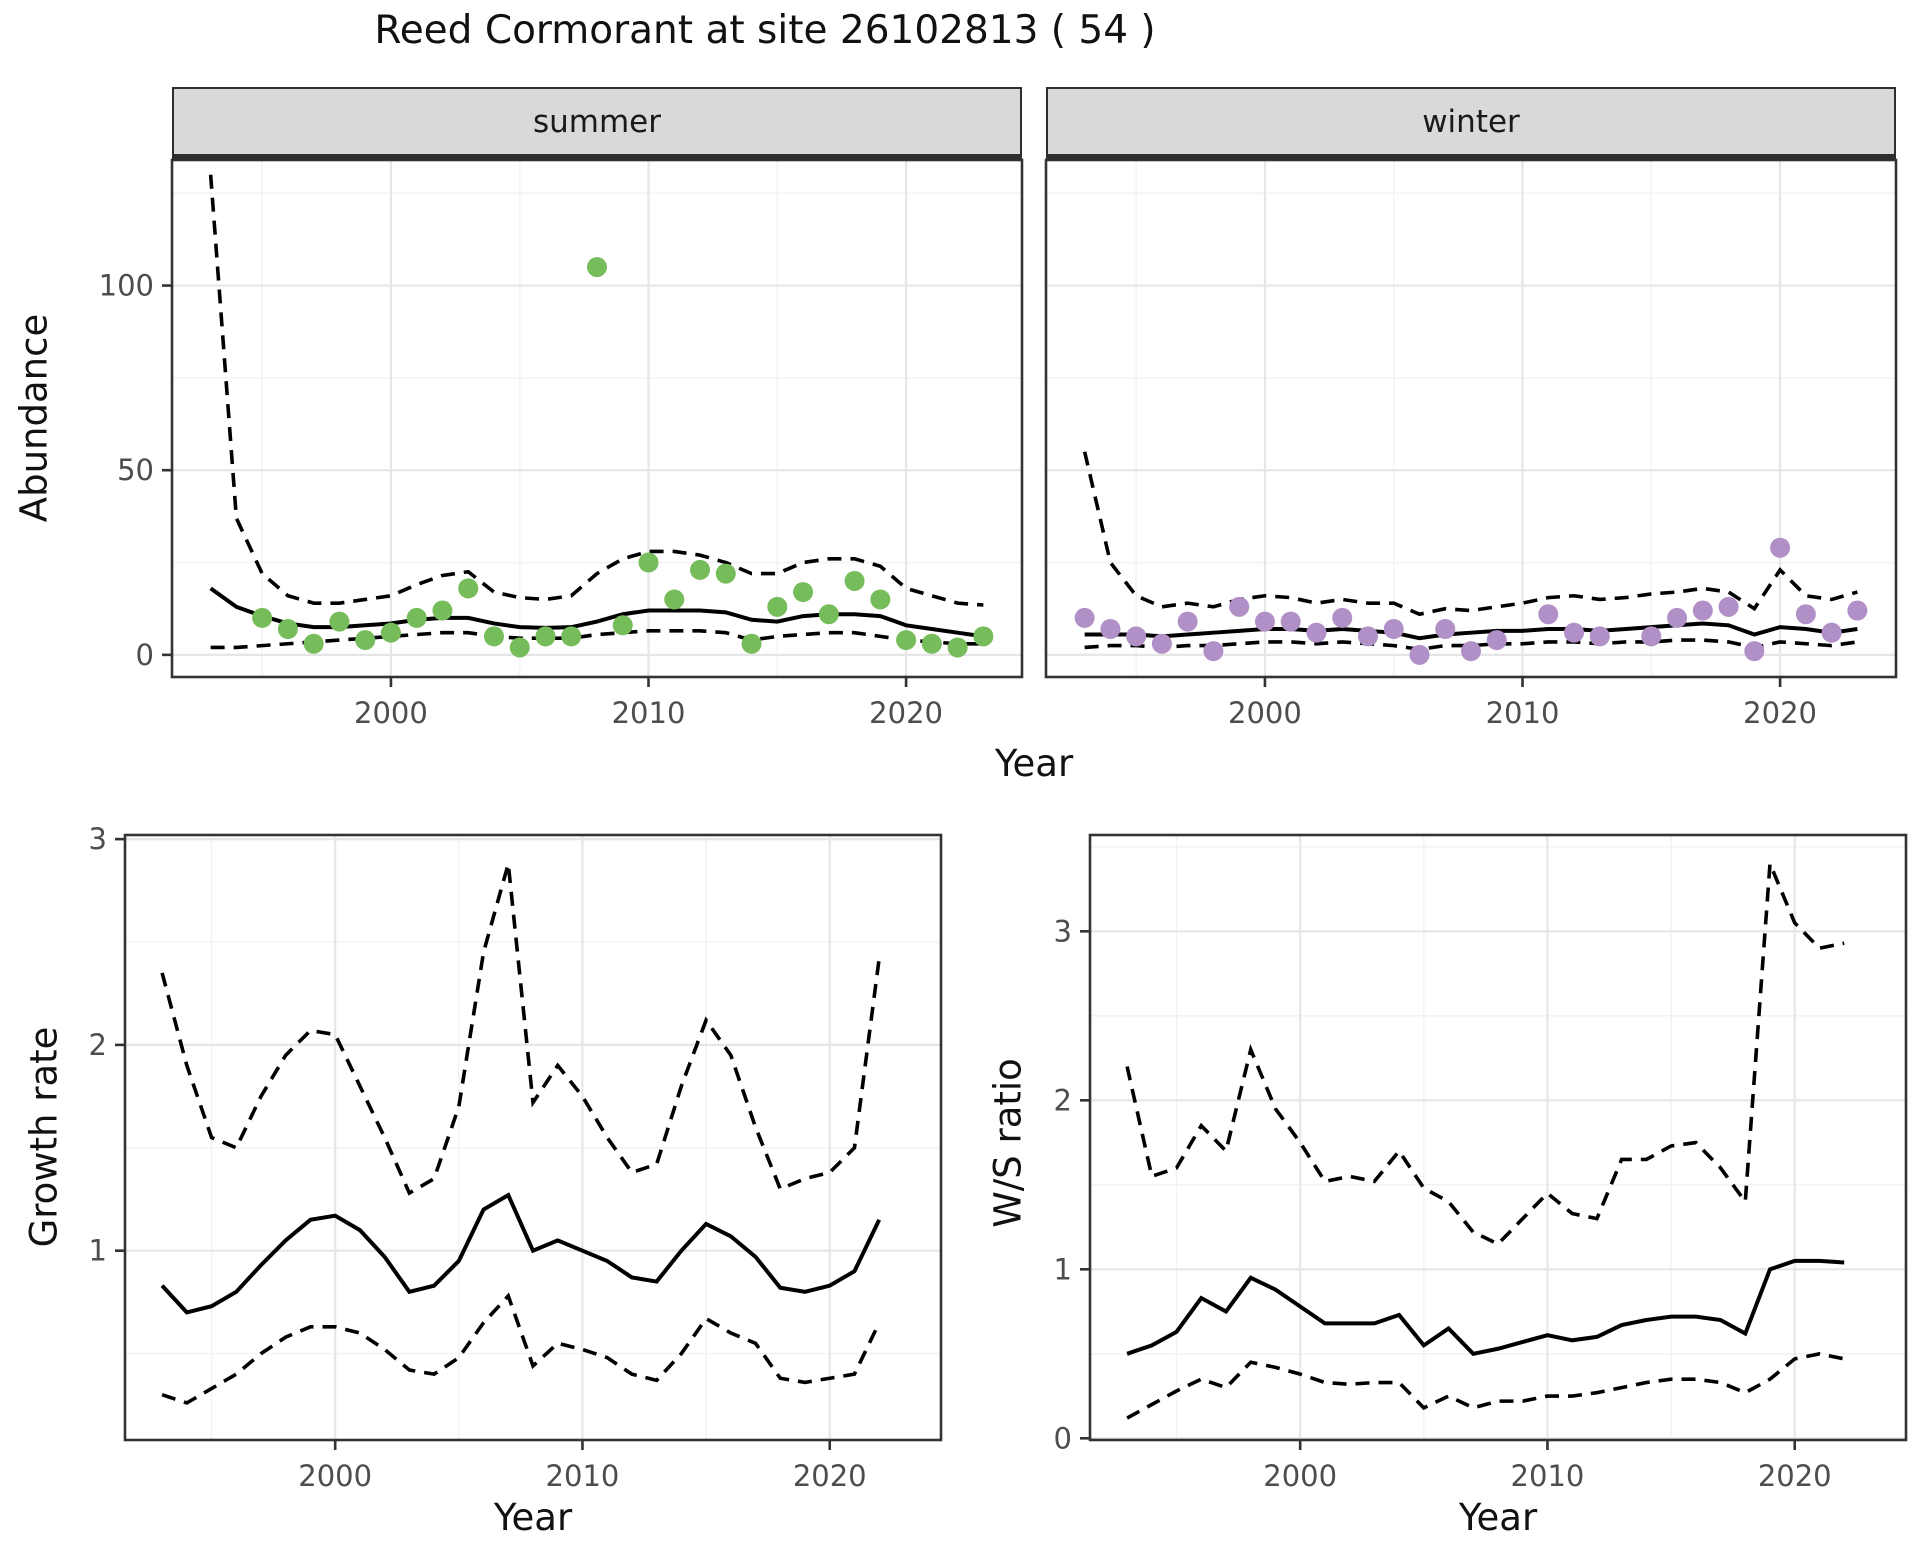 This screenshot has height=1560, width=1920. What do you see at coordinates (597, 639) in the screenshot?
I see `ci-line-lower-summer` at bounding box center [597, 639].